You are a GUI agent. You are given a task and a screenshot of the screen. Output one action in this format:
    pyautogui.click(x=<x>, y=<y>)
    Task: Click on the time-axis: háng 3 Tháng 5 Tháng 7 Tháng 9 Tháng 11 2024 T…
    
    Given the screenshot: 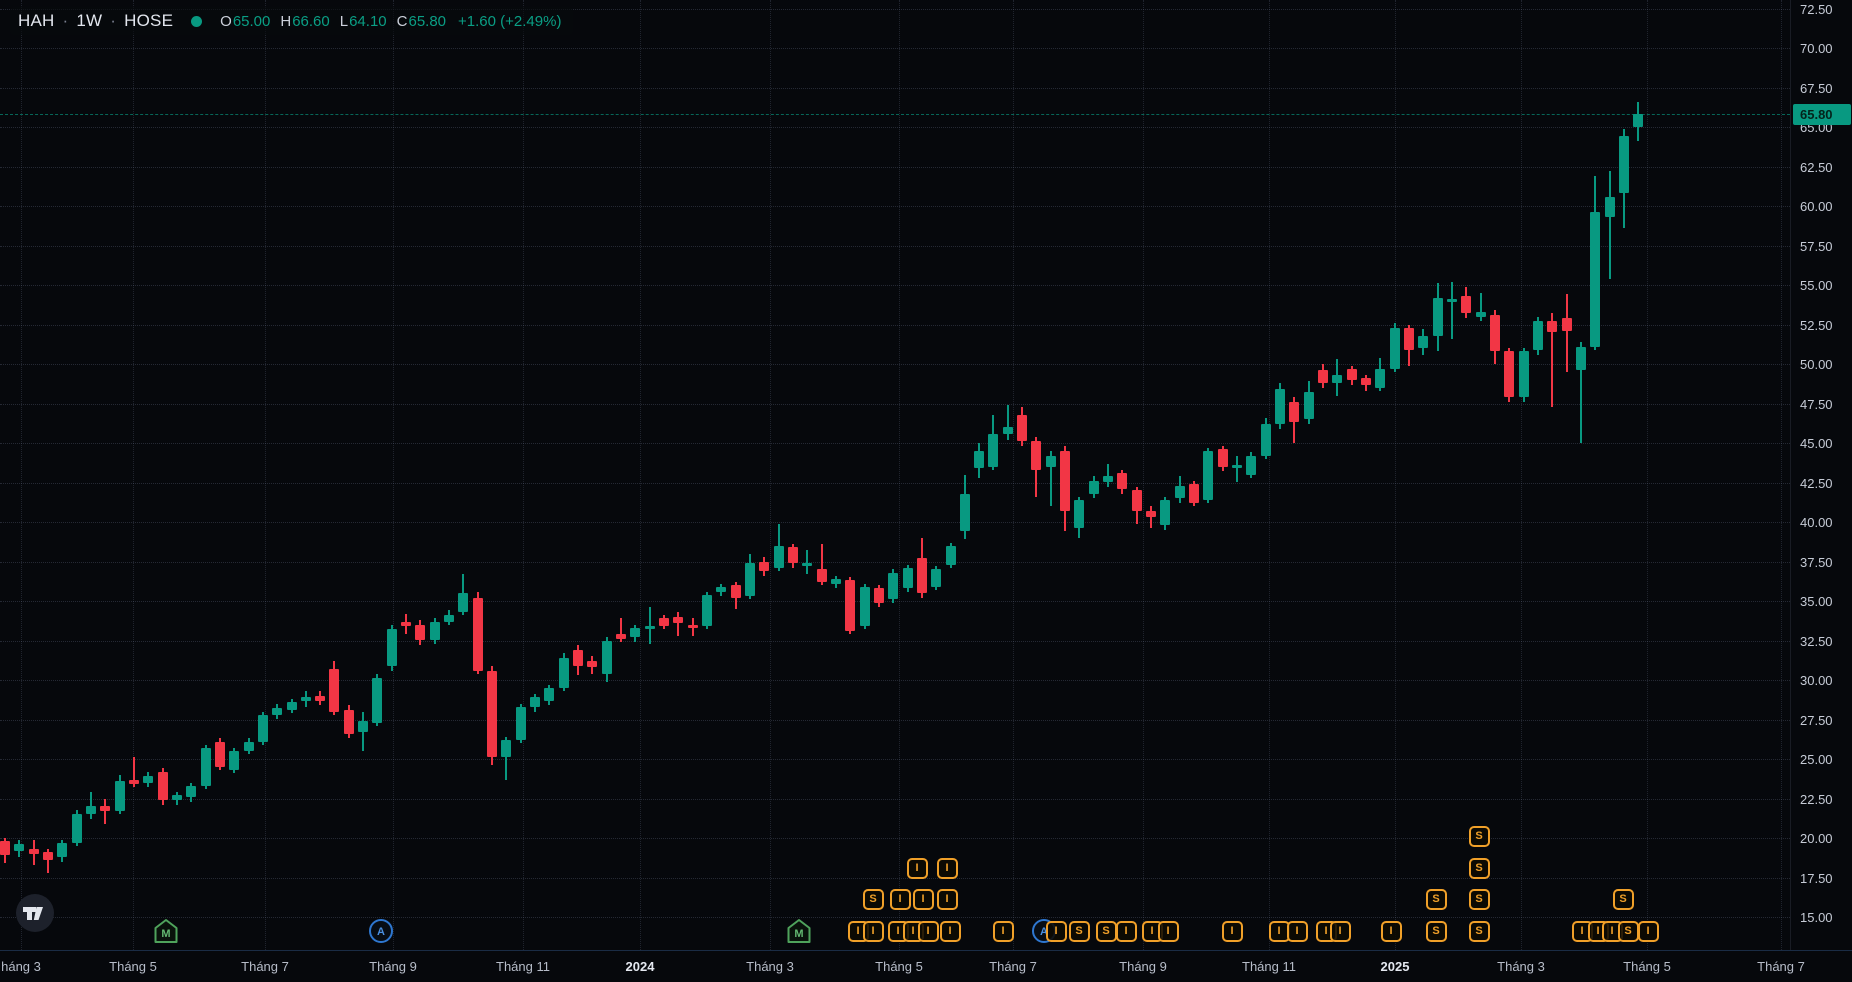 What is the action you would take?
    pyautogui.click(x=926, y=966)
    